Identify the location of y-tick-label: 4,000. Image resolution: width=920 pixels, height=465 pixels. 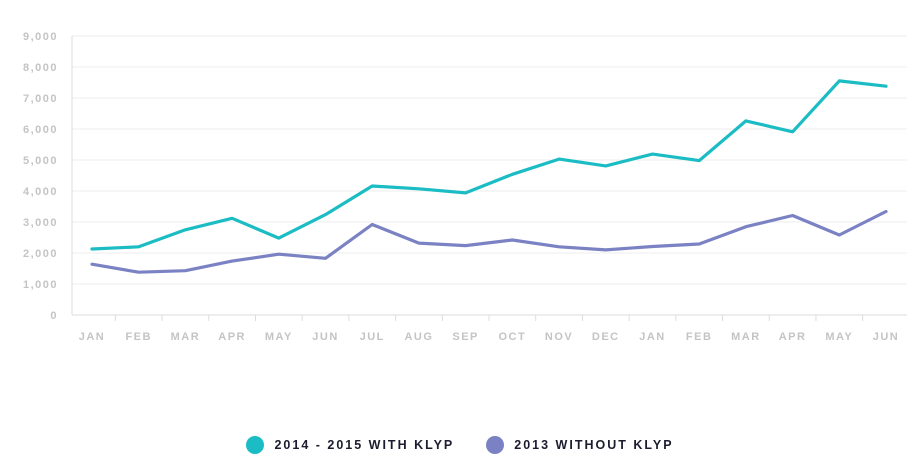
(40, 192).